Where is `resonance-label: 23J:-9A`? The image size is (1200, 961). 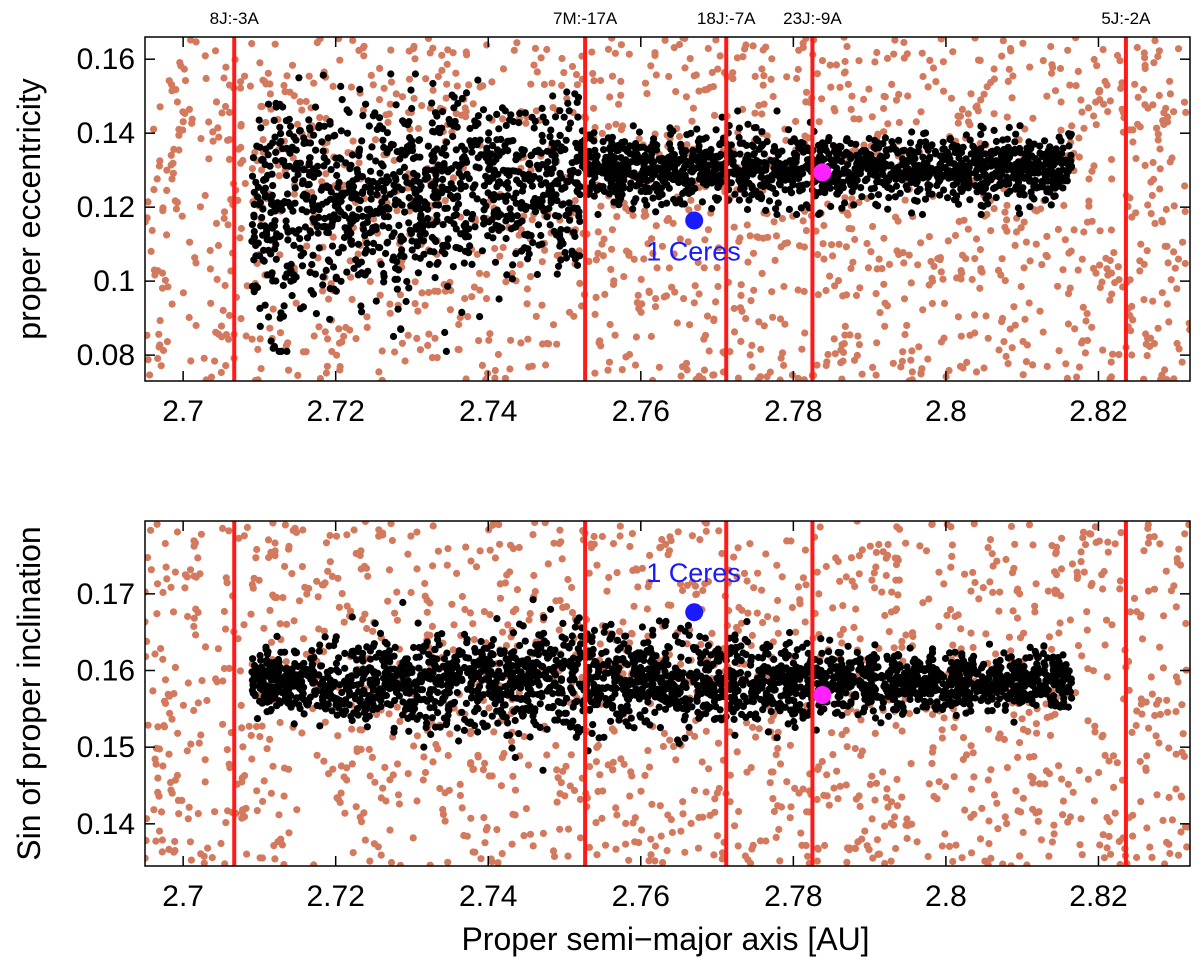
resonance-label: 23J:-9A is located at coordinates (812, 18).